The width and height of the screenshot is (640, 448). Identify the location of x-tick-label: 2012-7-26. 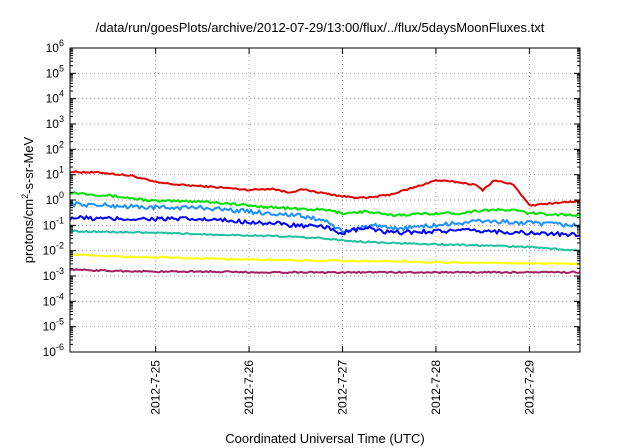
(249, 387).